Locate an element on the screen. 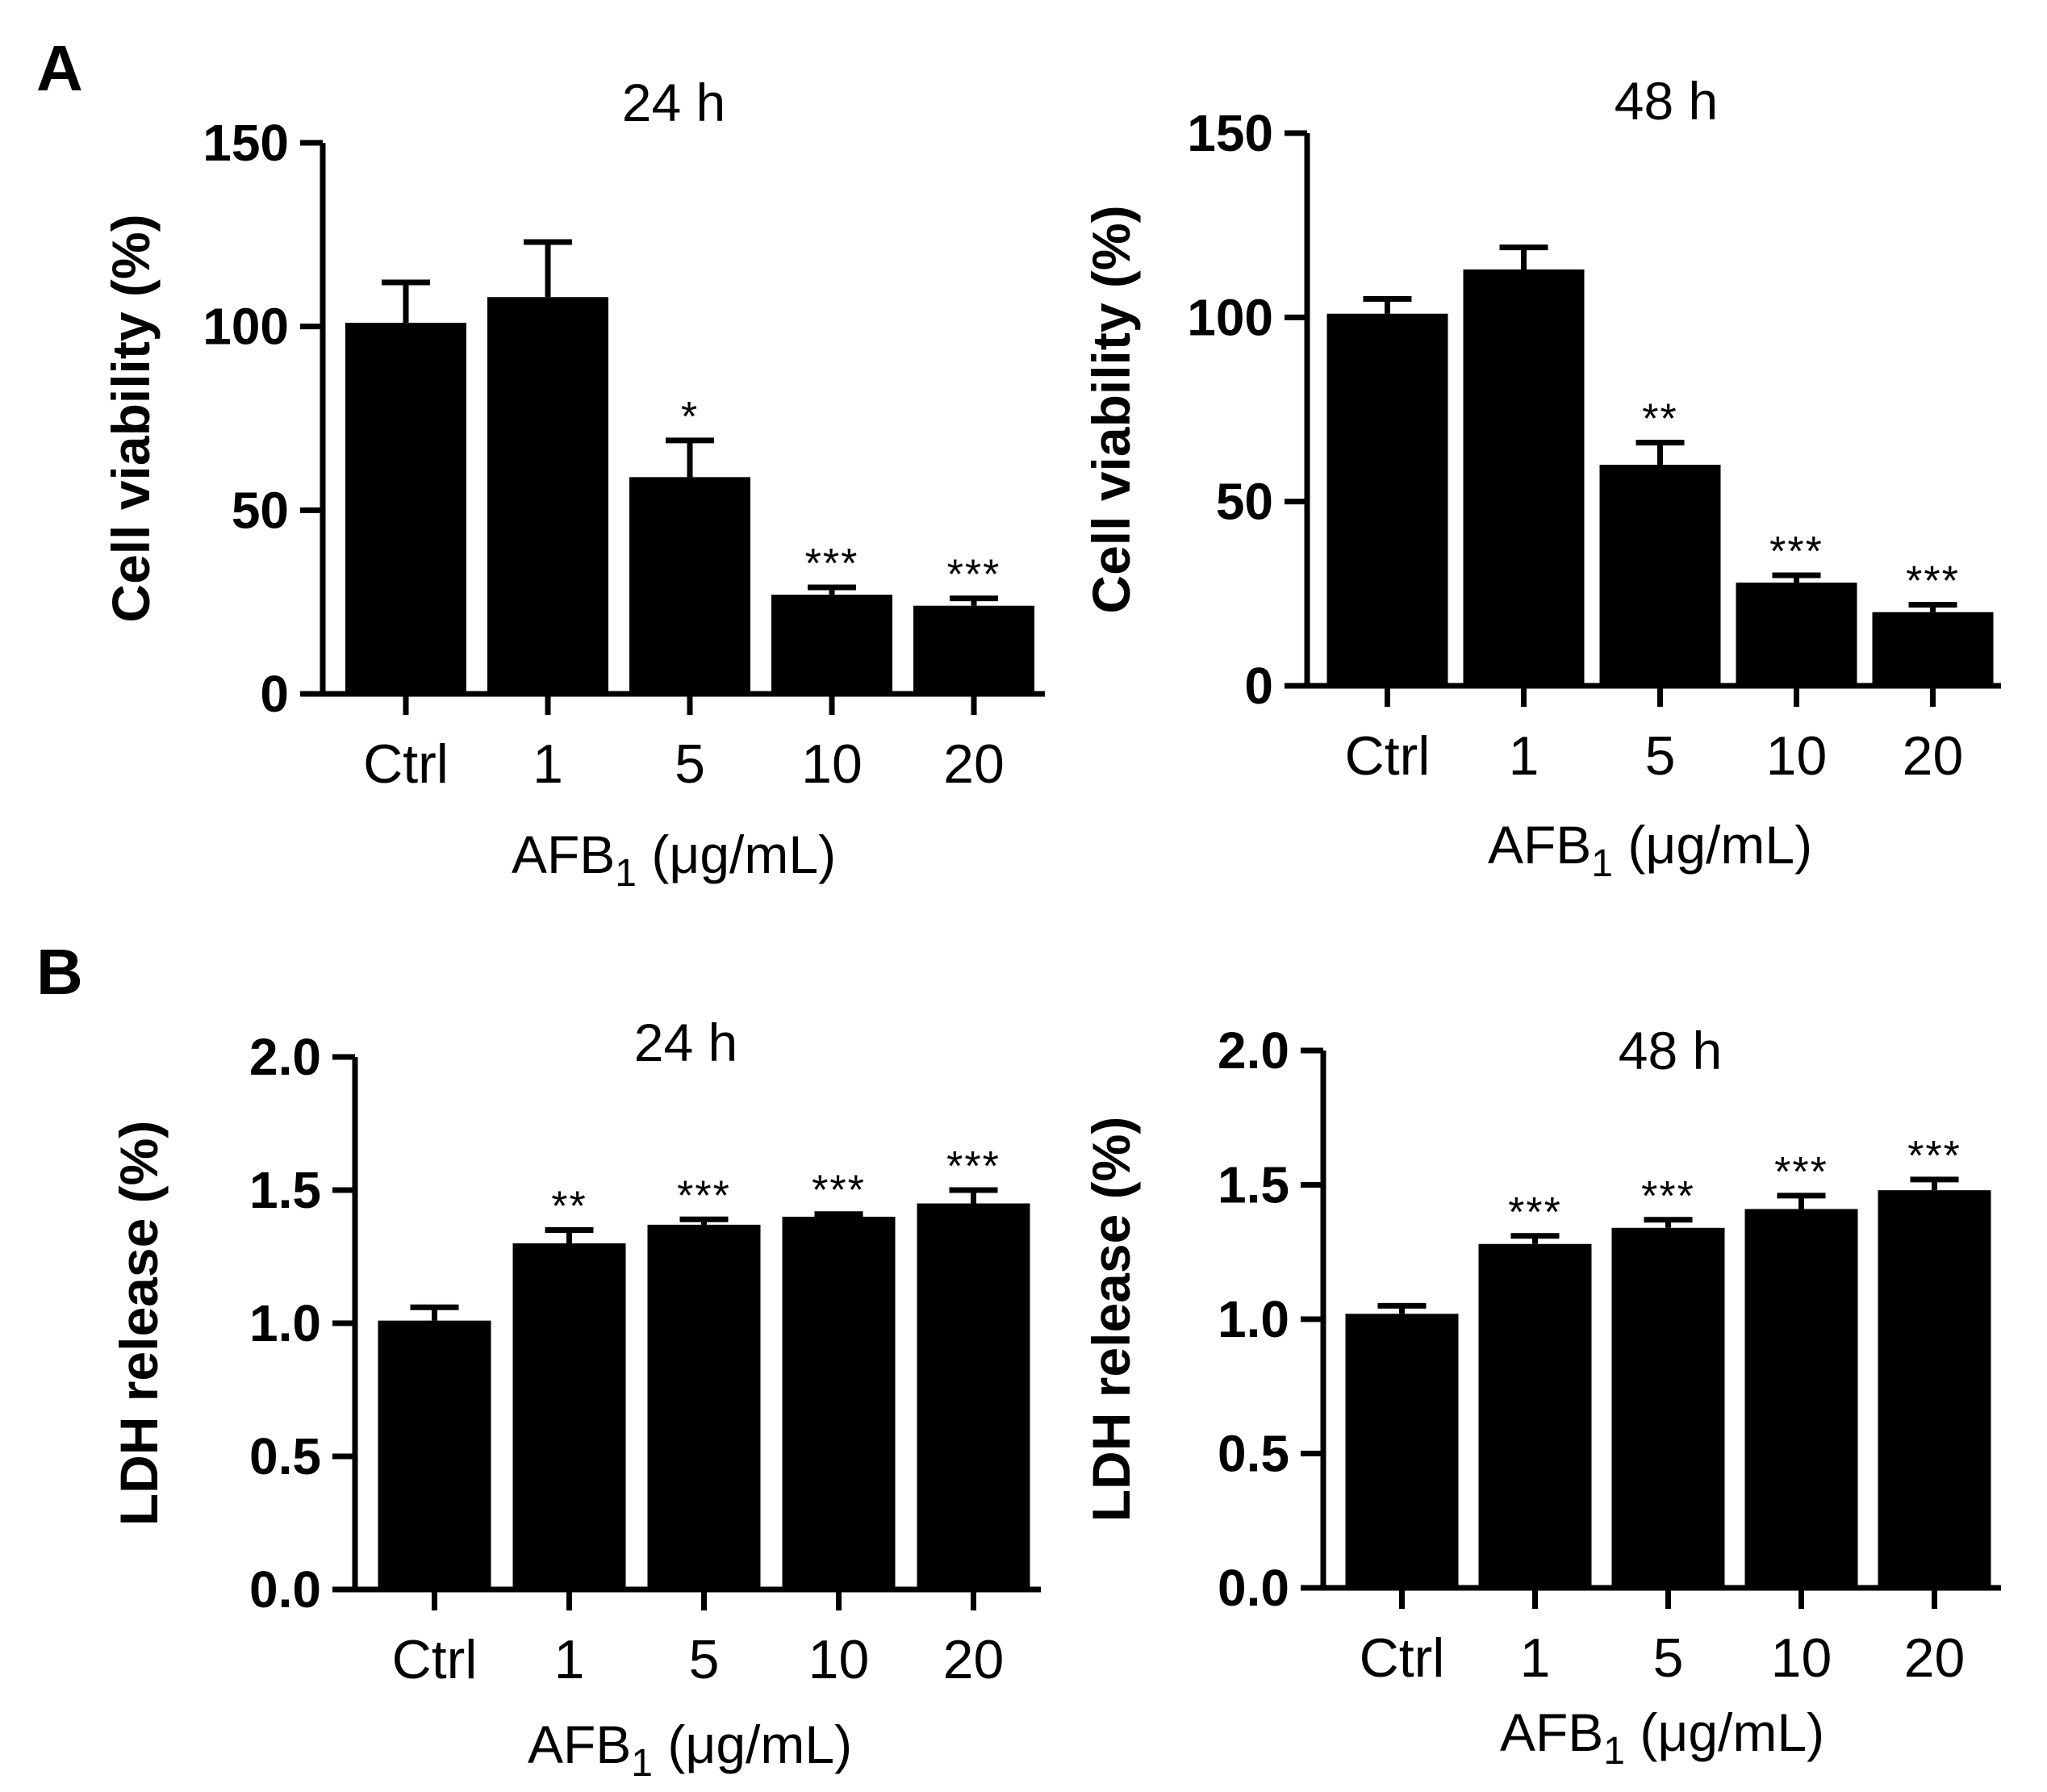  panel-letter-b: B is located at coordinates (59, 972).